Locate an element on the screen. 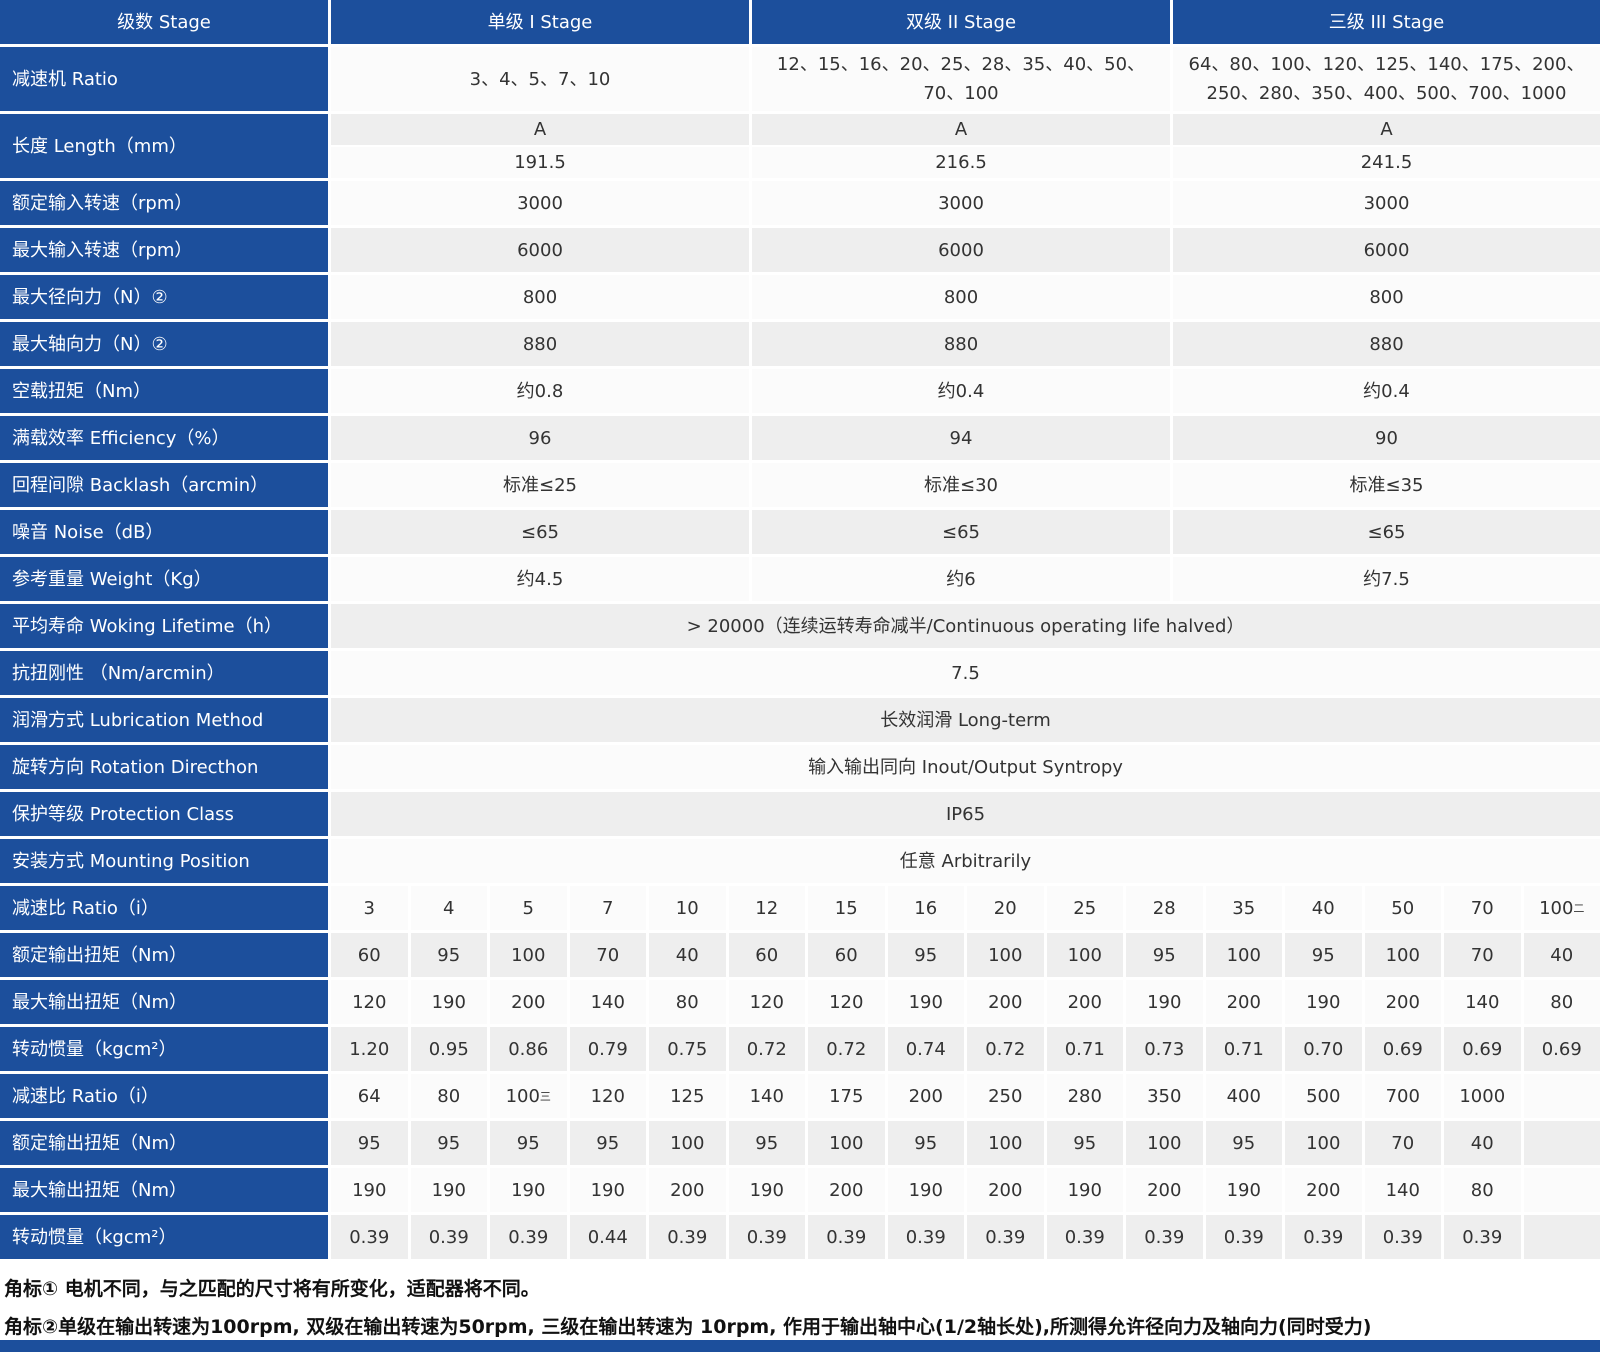 This screenshot has width=1600, height=1352. row-label: 抗扭刚性 （Nm/arcmin） is located at coordinates (164, 673).